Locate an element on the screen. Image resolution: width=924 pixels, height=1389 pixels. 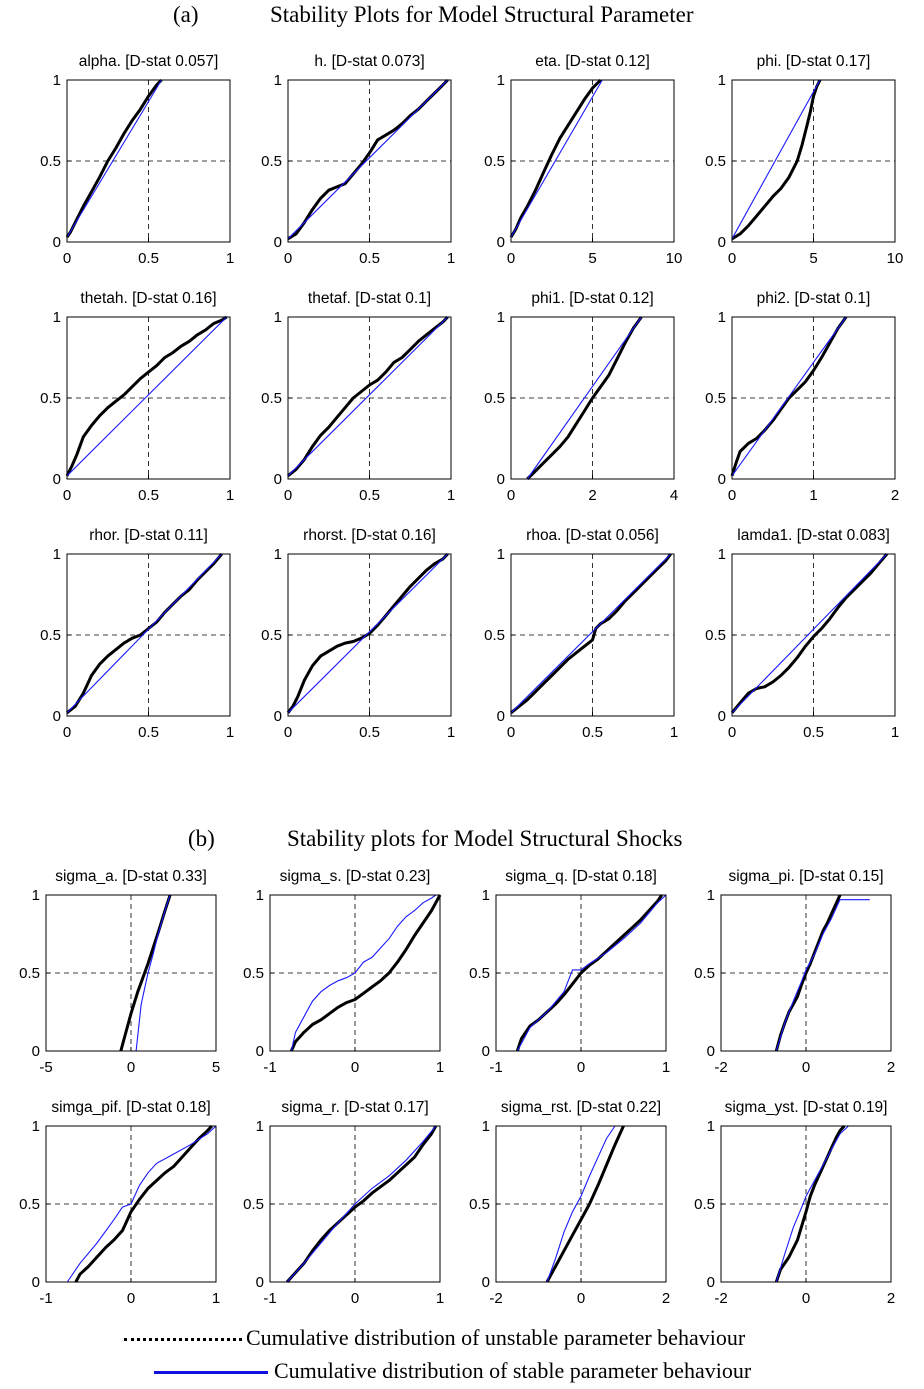
subplot-14: sigma_s. [D-stat 0.23]-1 0 100.51 is located at coordinates (343, 972).